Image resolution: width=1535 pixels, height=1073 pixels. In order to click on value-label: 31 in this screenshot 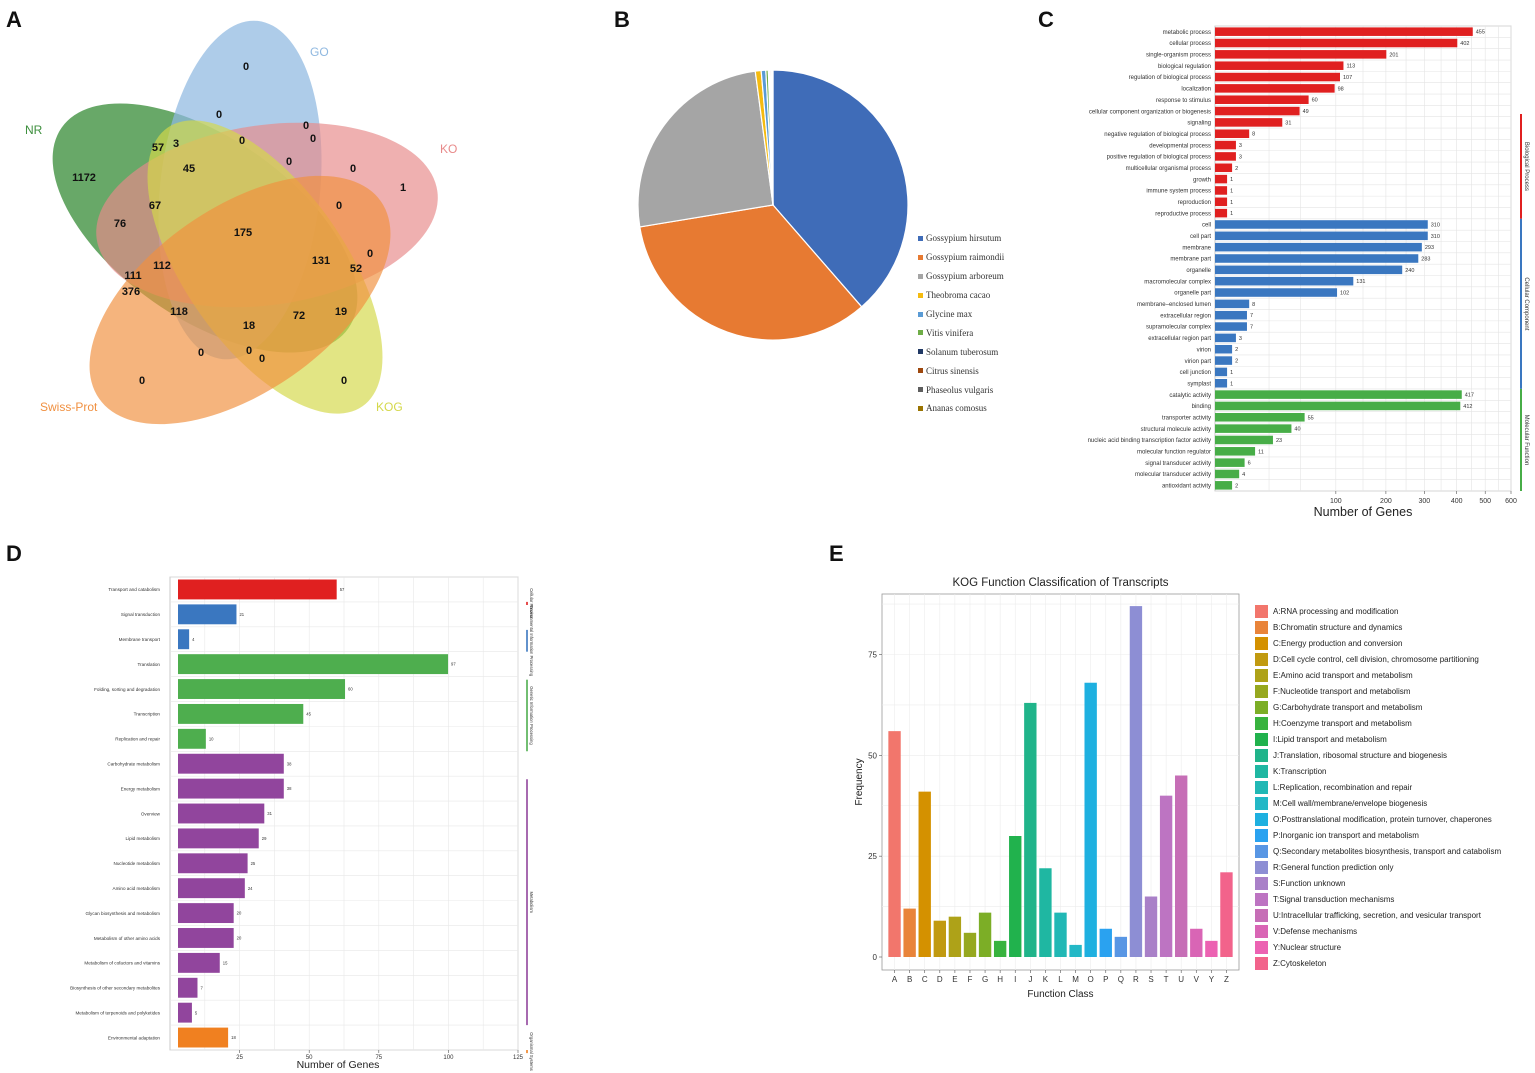, I will do `click(269, 813)`.